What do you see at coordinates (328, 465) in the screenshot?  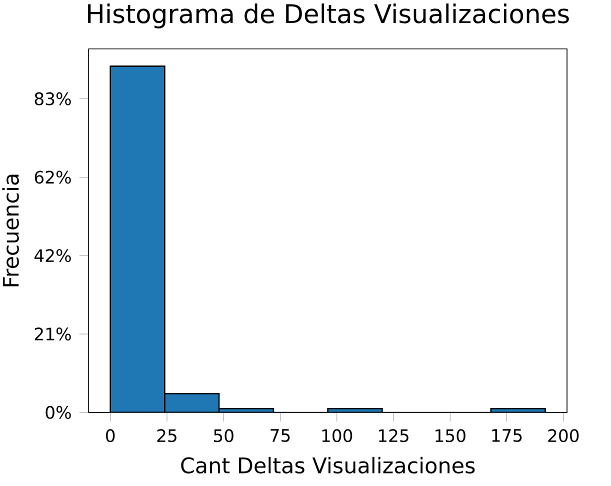 I see `x-axis-title: Cant Deltas Visualizaciones` at bounding box center [328, 465].